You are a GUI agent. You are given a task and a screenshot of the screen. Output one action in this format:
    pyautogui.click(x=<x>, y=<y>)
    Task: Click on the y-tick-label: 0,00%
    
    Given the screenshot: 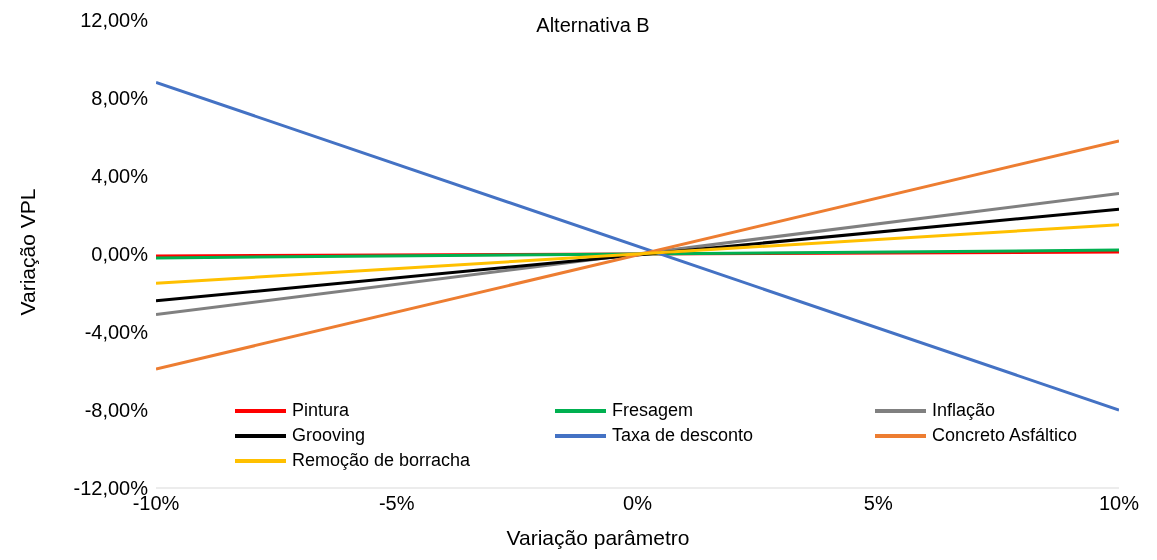 What is the action you would take?
    pyautogui.click(x=120, y=254)
    